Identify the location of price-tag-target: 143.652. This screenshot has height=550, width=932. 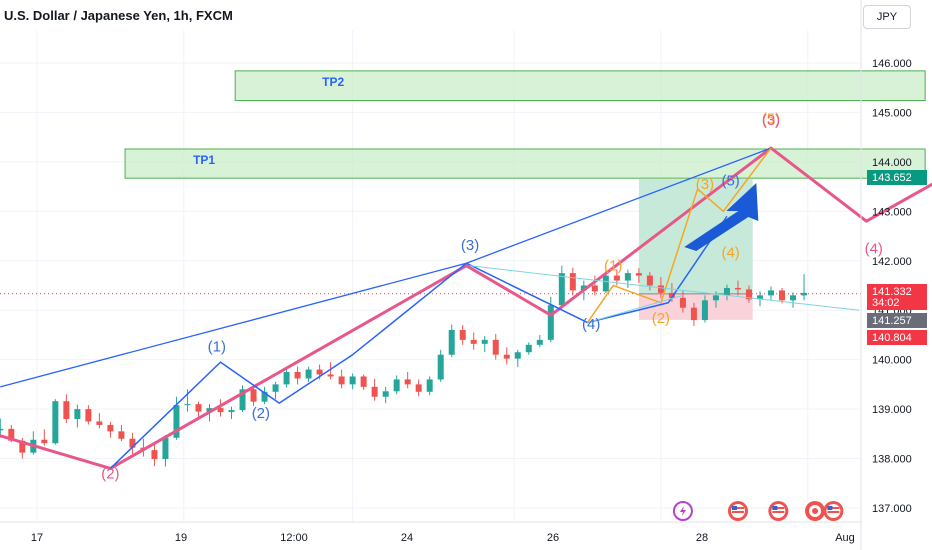
(897, 177).